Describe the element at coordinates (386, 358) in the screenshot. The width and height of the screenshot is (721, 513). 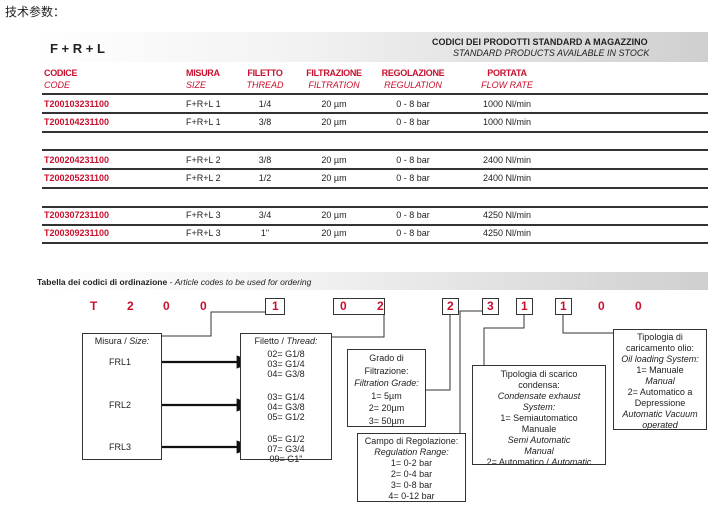
I see `filtration-label: Grado di` at that location.